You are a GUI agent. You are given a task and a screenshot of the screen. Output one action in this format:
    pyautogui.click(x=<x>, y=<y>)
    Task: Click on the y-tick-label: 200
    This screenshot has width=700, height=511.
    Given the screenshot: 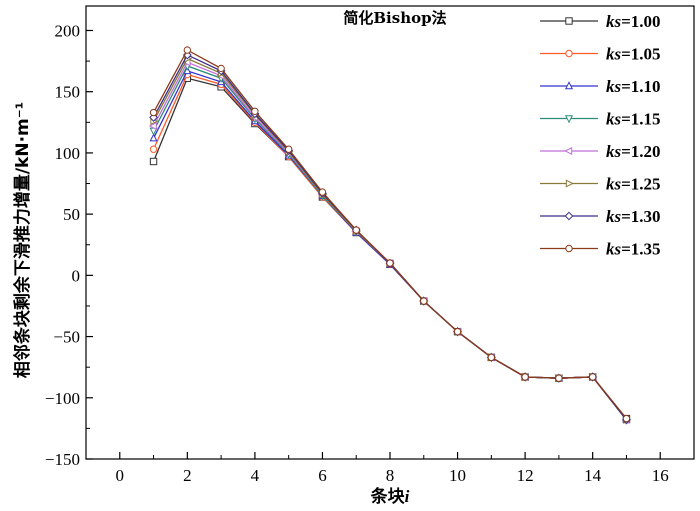 What is the action you would take?
    pyautogui.click(x=68, y=30)
    